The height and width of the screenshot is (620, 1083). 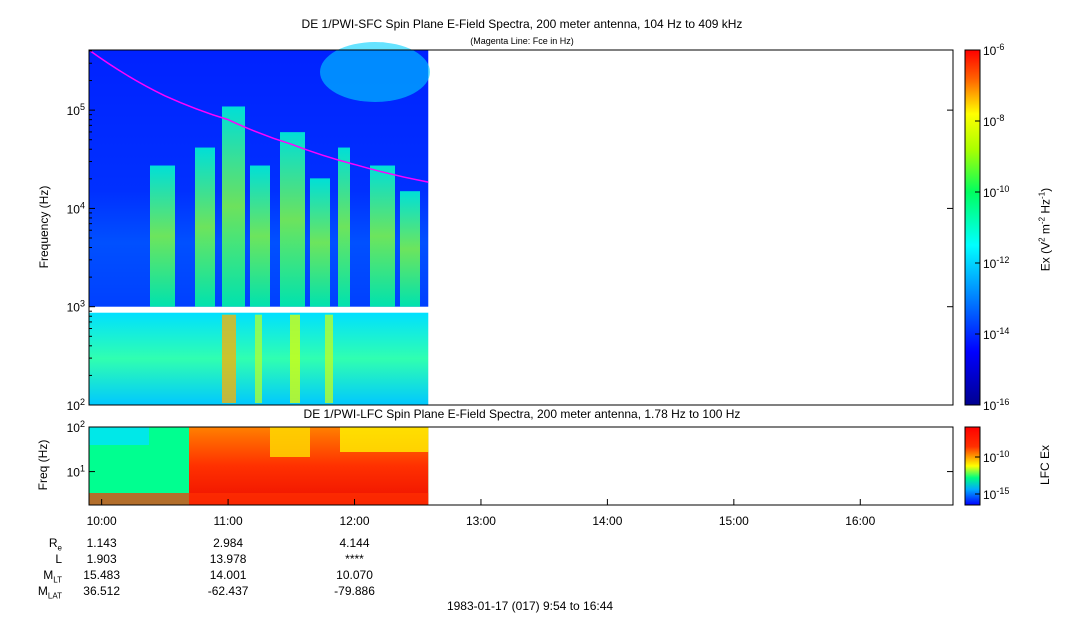 What do you see at coordinates (734, 521) in the screenshot?
I see `time-tick-label: 15:00` at bounding box center [734, 521].